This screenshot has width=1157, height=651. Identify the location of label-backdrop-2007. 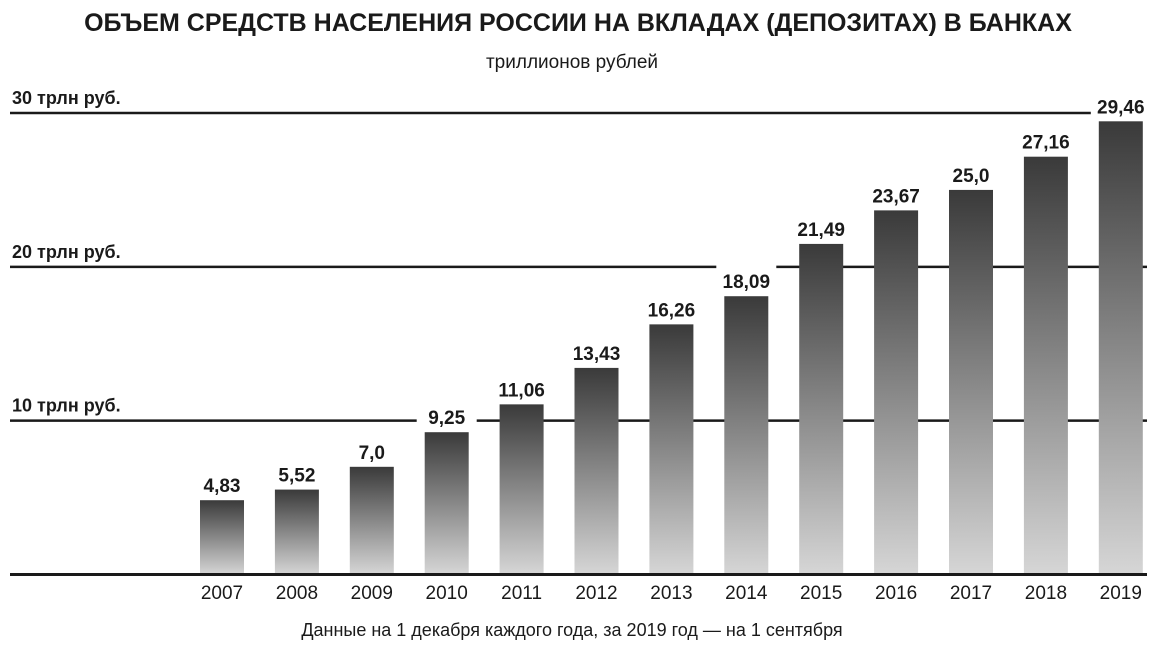
(222, 483).